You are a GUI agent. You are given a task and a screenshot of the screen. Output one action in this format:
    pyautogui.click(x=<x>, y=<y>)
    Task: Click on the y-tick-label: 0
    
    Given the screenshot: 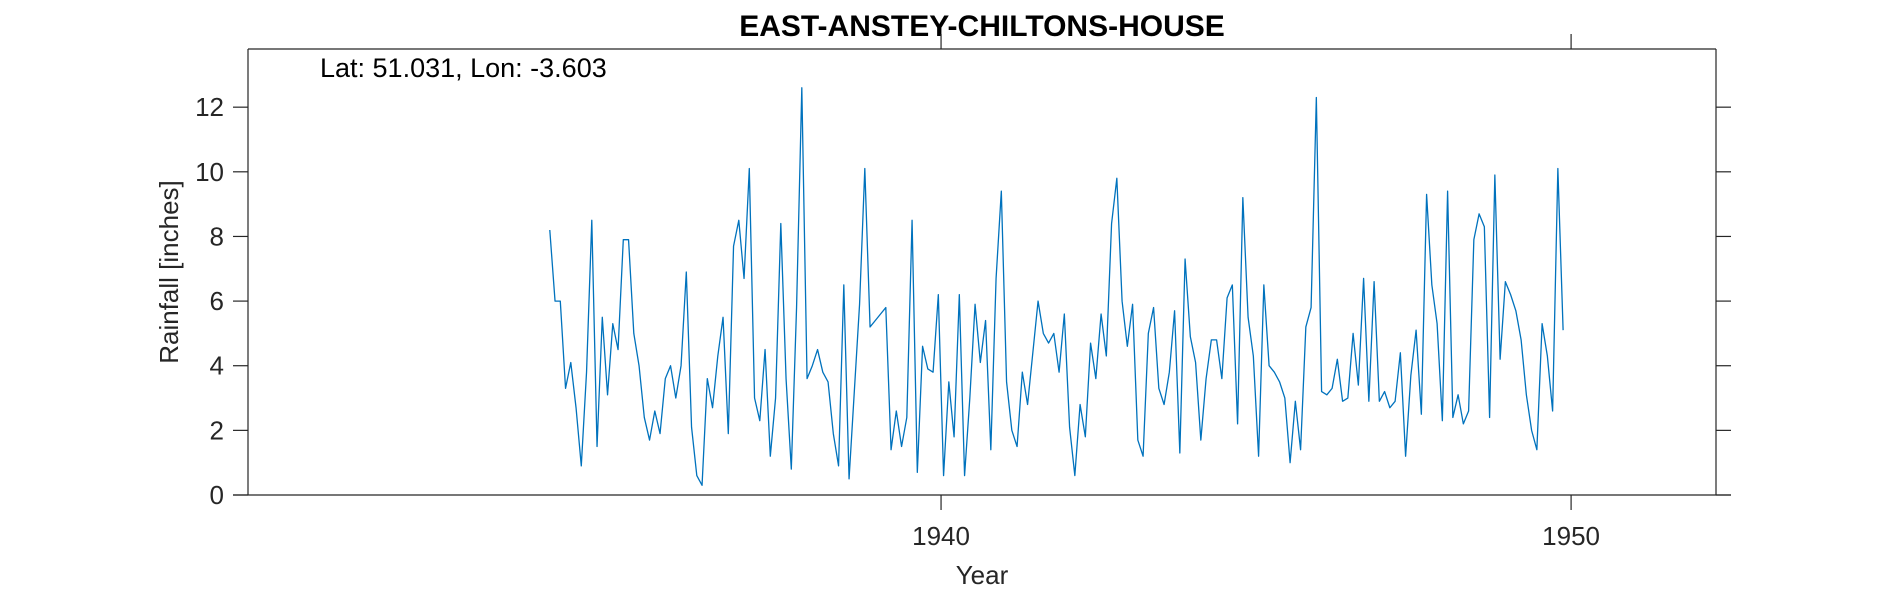 What is the action you would take?
    pyautogui.click(x=217, y=495)
    